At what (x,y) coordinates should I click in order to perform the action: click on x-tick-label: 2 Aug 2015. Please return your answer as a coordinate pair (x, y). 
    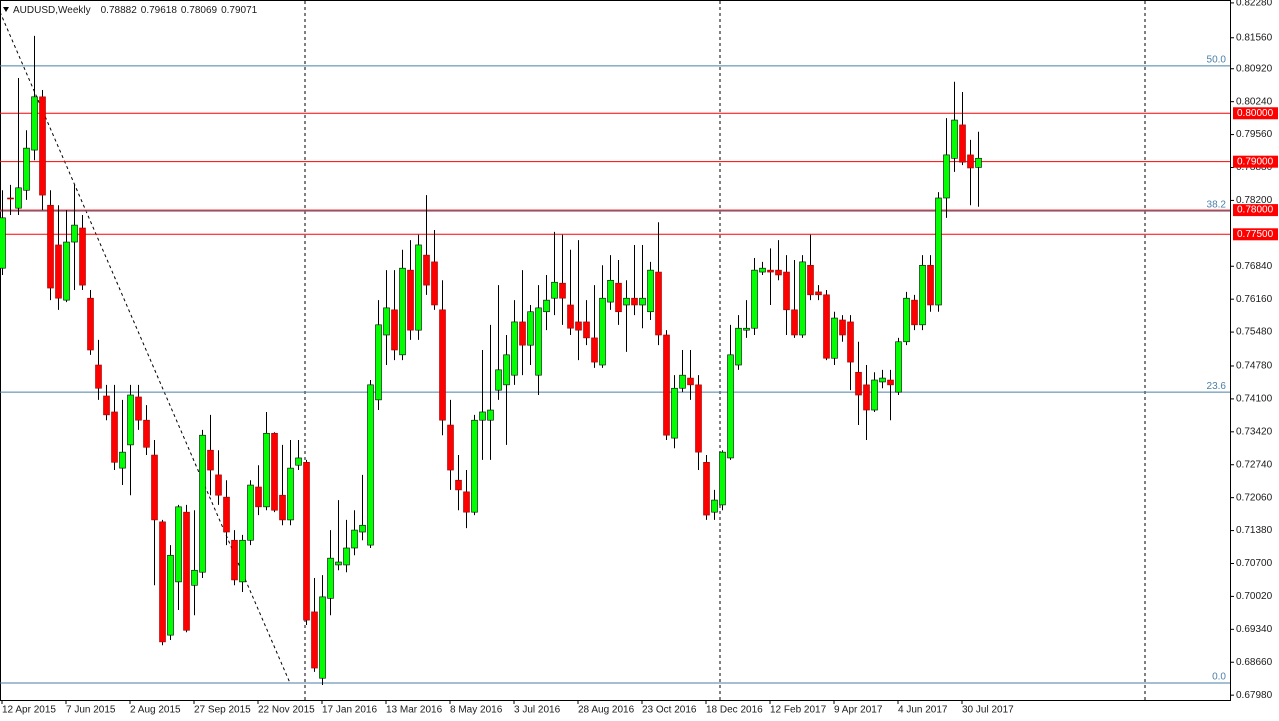
    Looking at the image, I should click on (155, 710).